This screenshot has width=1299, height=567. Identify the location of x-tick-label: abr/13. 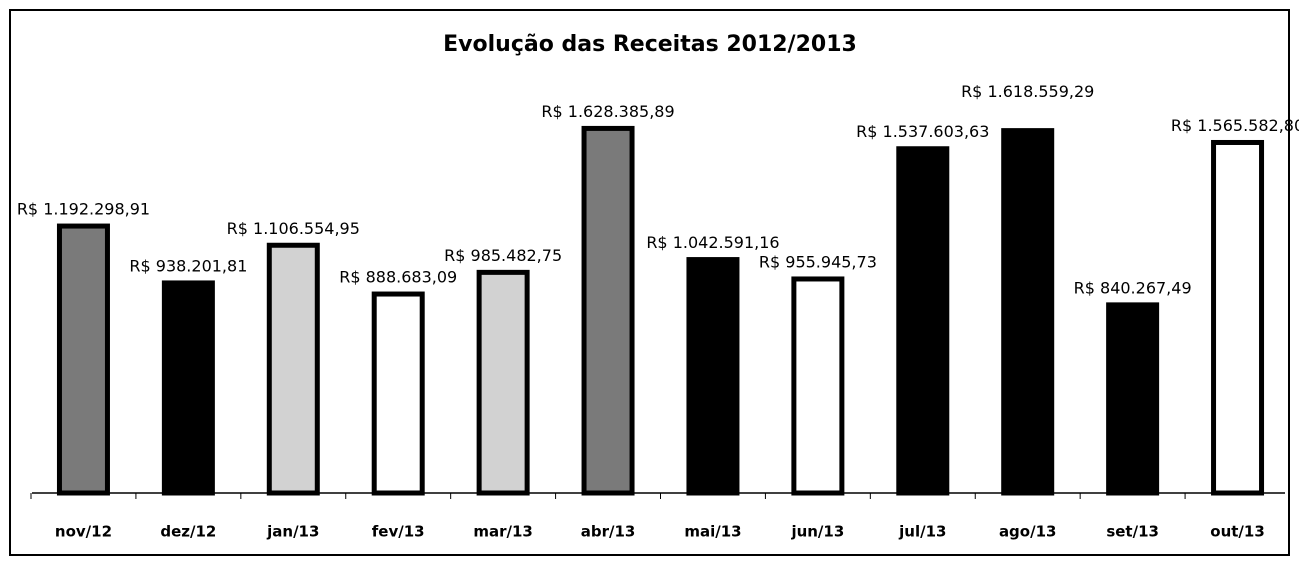
(608, 532).